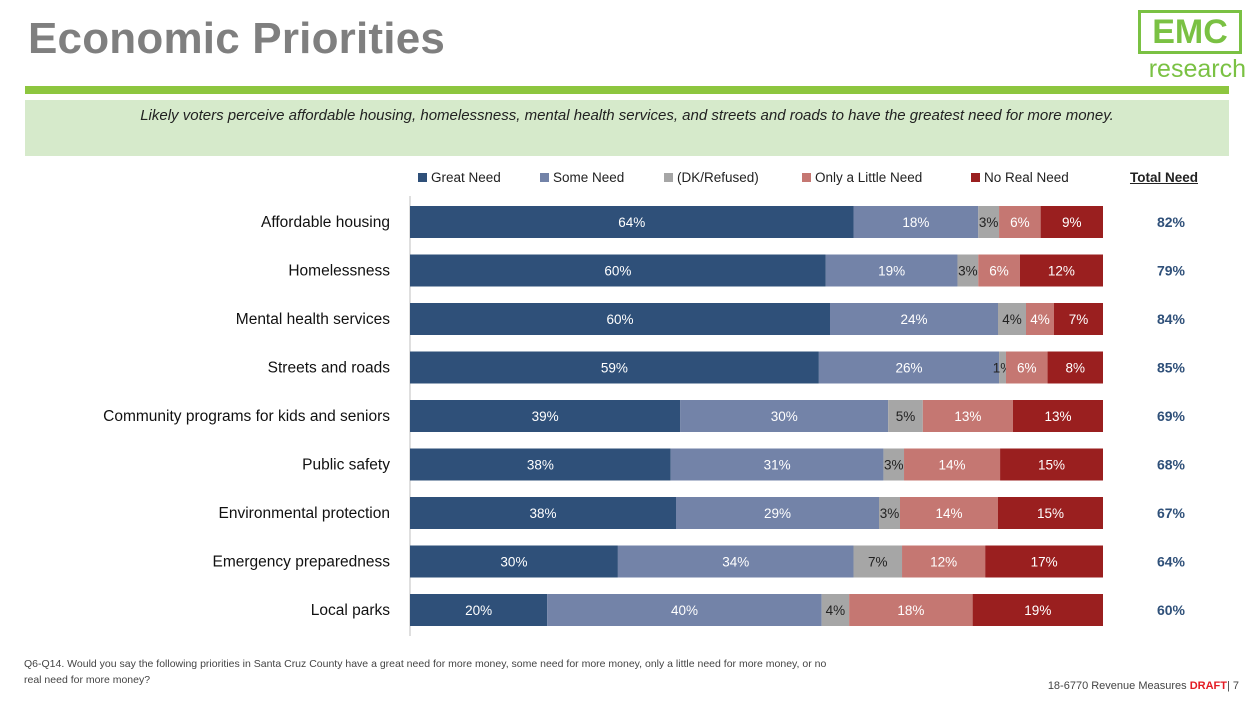 The image size is (1255, 707). What do you see at coordinates (1079, 319) in the screenshot?
I see `data-label-no-real-need: 7%` at bounding box center [1079, 319].